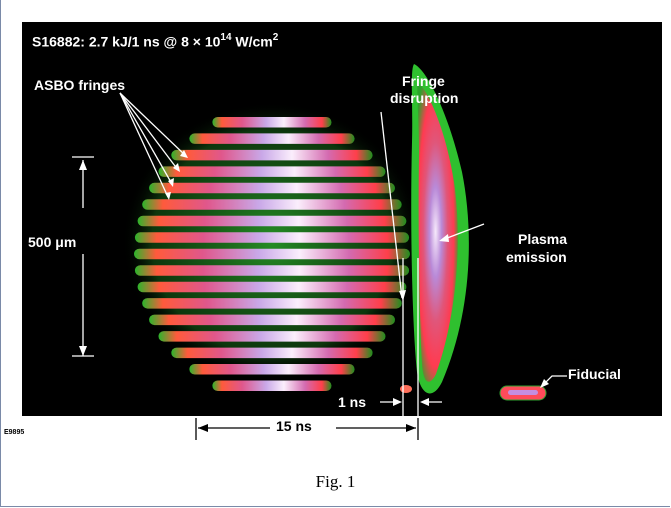  Describe the element at coordinates (536, 257) in the screenshot. I see `label-plasma-emission-line2: emission` at that location.